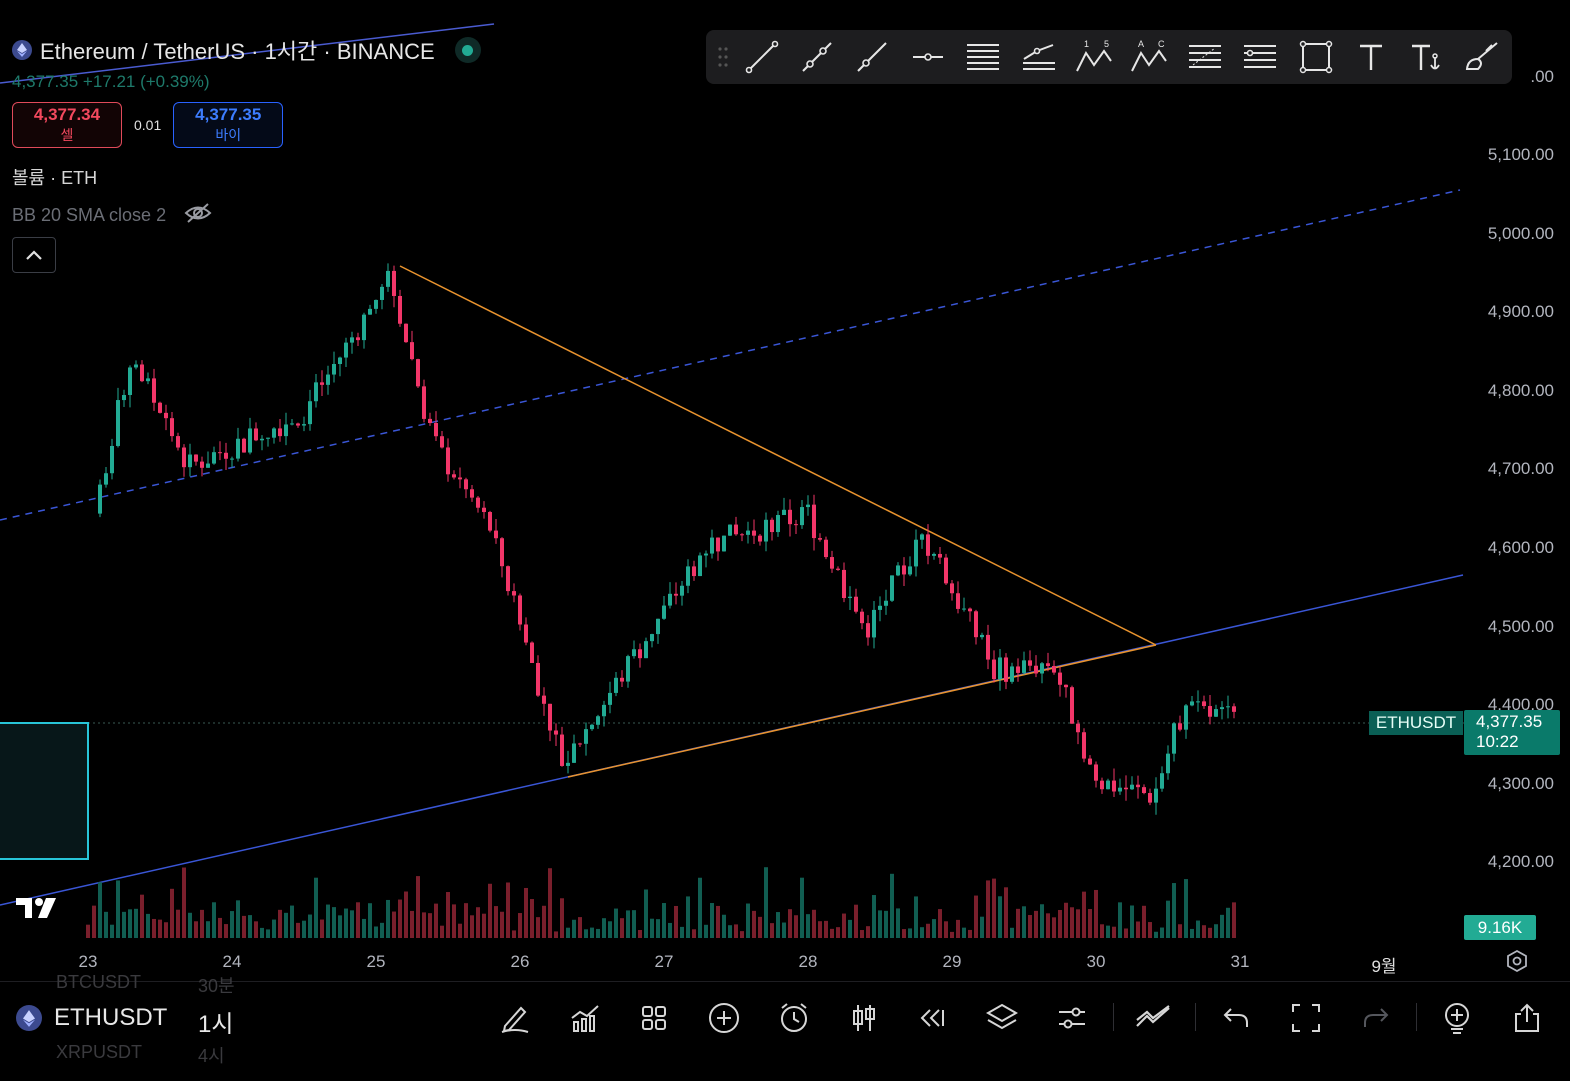 This screenshot has width=1570, height=1081. Describe the element at coordinates (862, 711) in the screenshot. I see `triangle-lower-line` at that location.